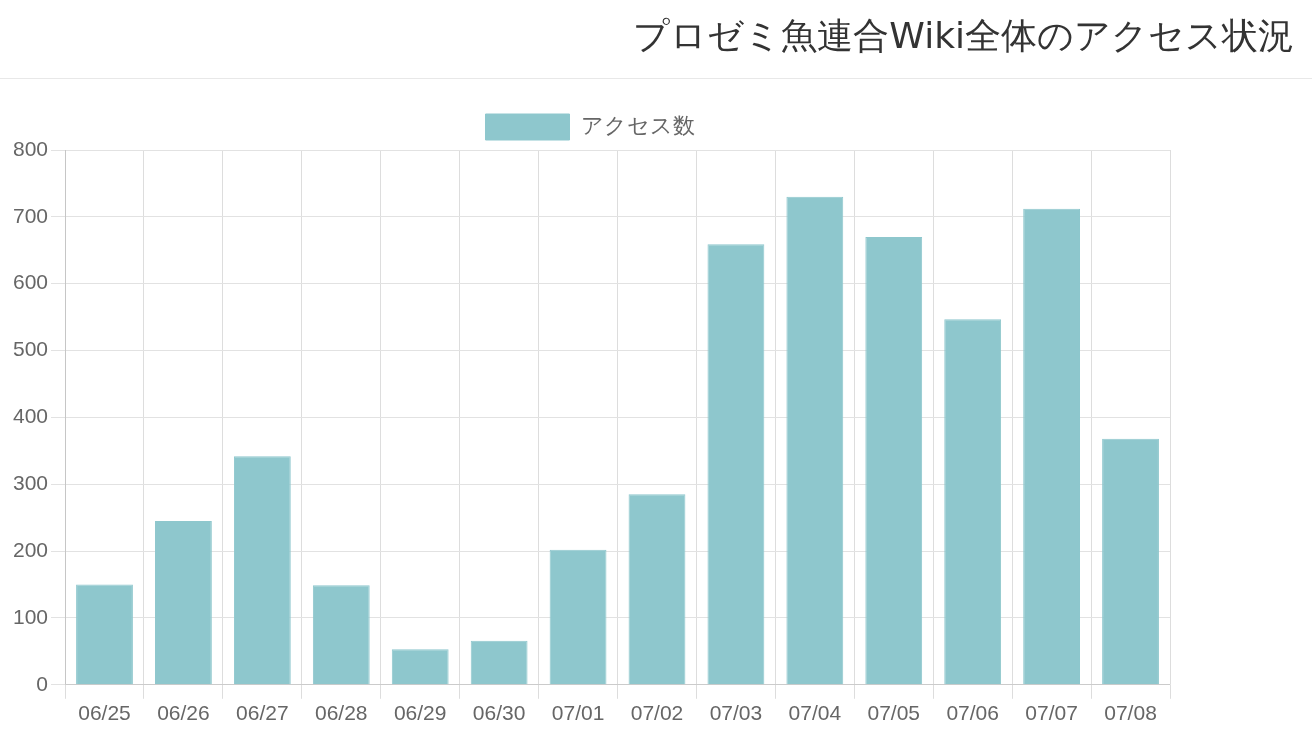 The image size is (1312, 734). I want to click on x-tick-label: 06/28, so click(341, 713).